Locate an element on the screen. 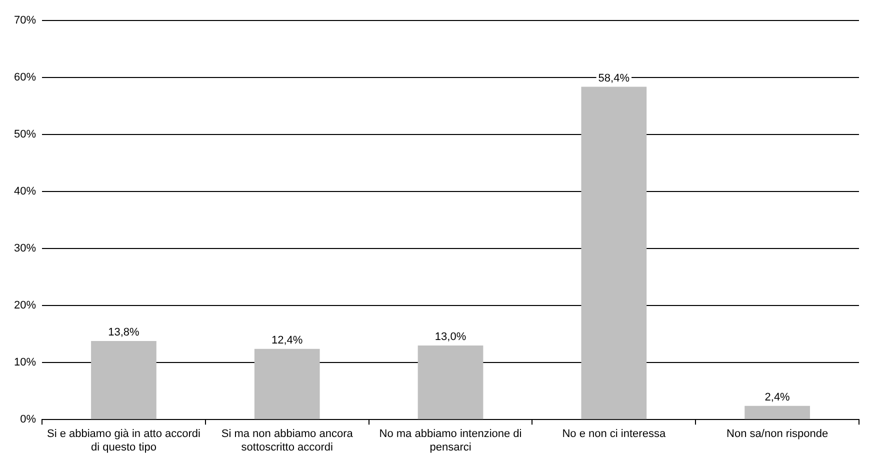 The width and height of the screenshot is (875, 465). data-label: 12,4% is located at coordinates (287, 340).